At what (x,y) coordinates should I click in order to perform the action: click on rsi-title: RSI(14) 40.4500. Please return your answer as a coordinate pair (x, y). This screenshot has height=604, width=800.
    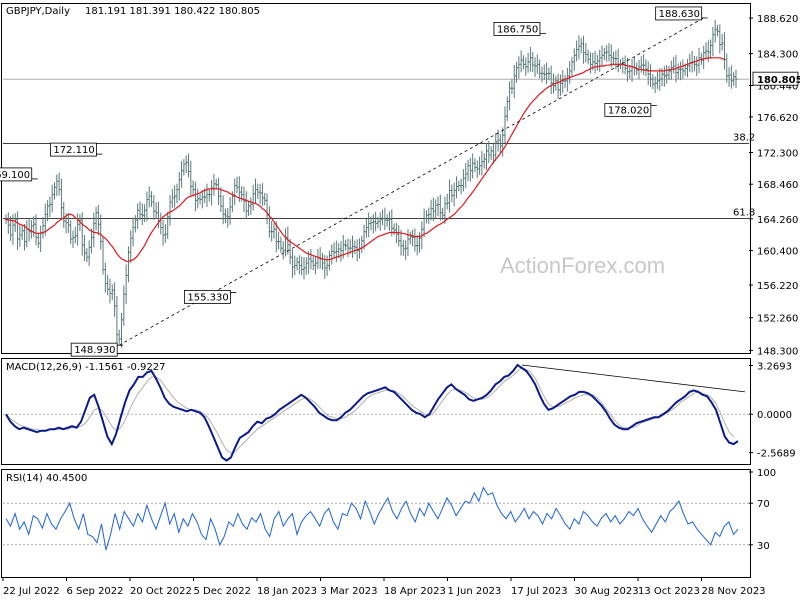
    Looking at the image, I should click on (46, 478).